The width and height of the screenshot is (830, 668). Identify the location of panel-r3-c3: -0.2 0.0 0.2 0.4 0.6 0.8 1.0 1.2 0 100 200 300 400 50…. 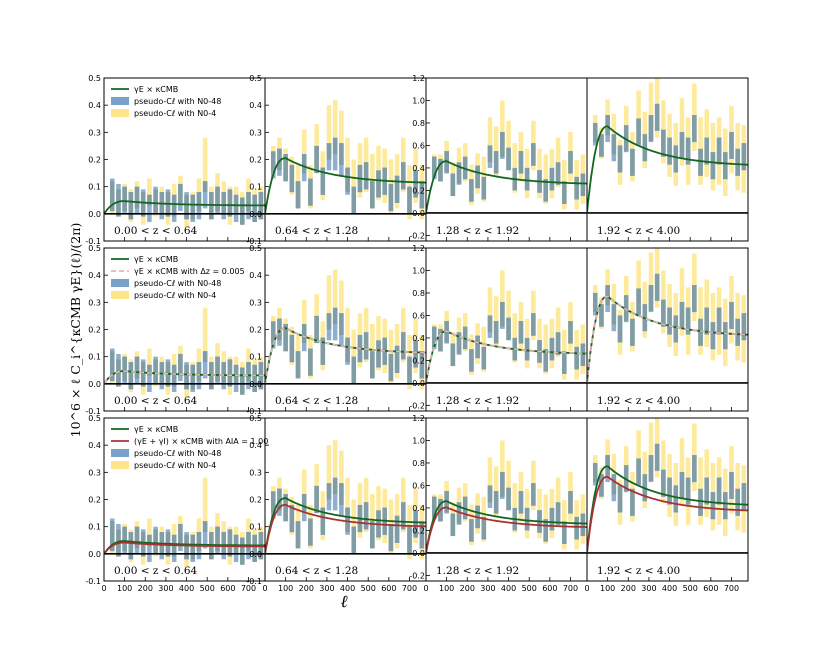
(498, 503).